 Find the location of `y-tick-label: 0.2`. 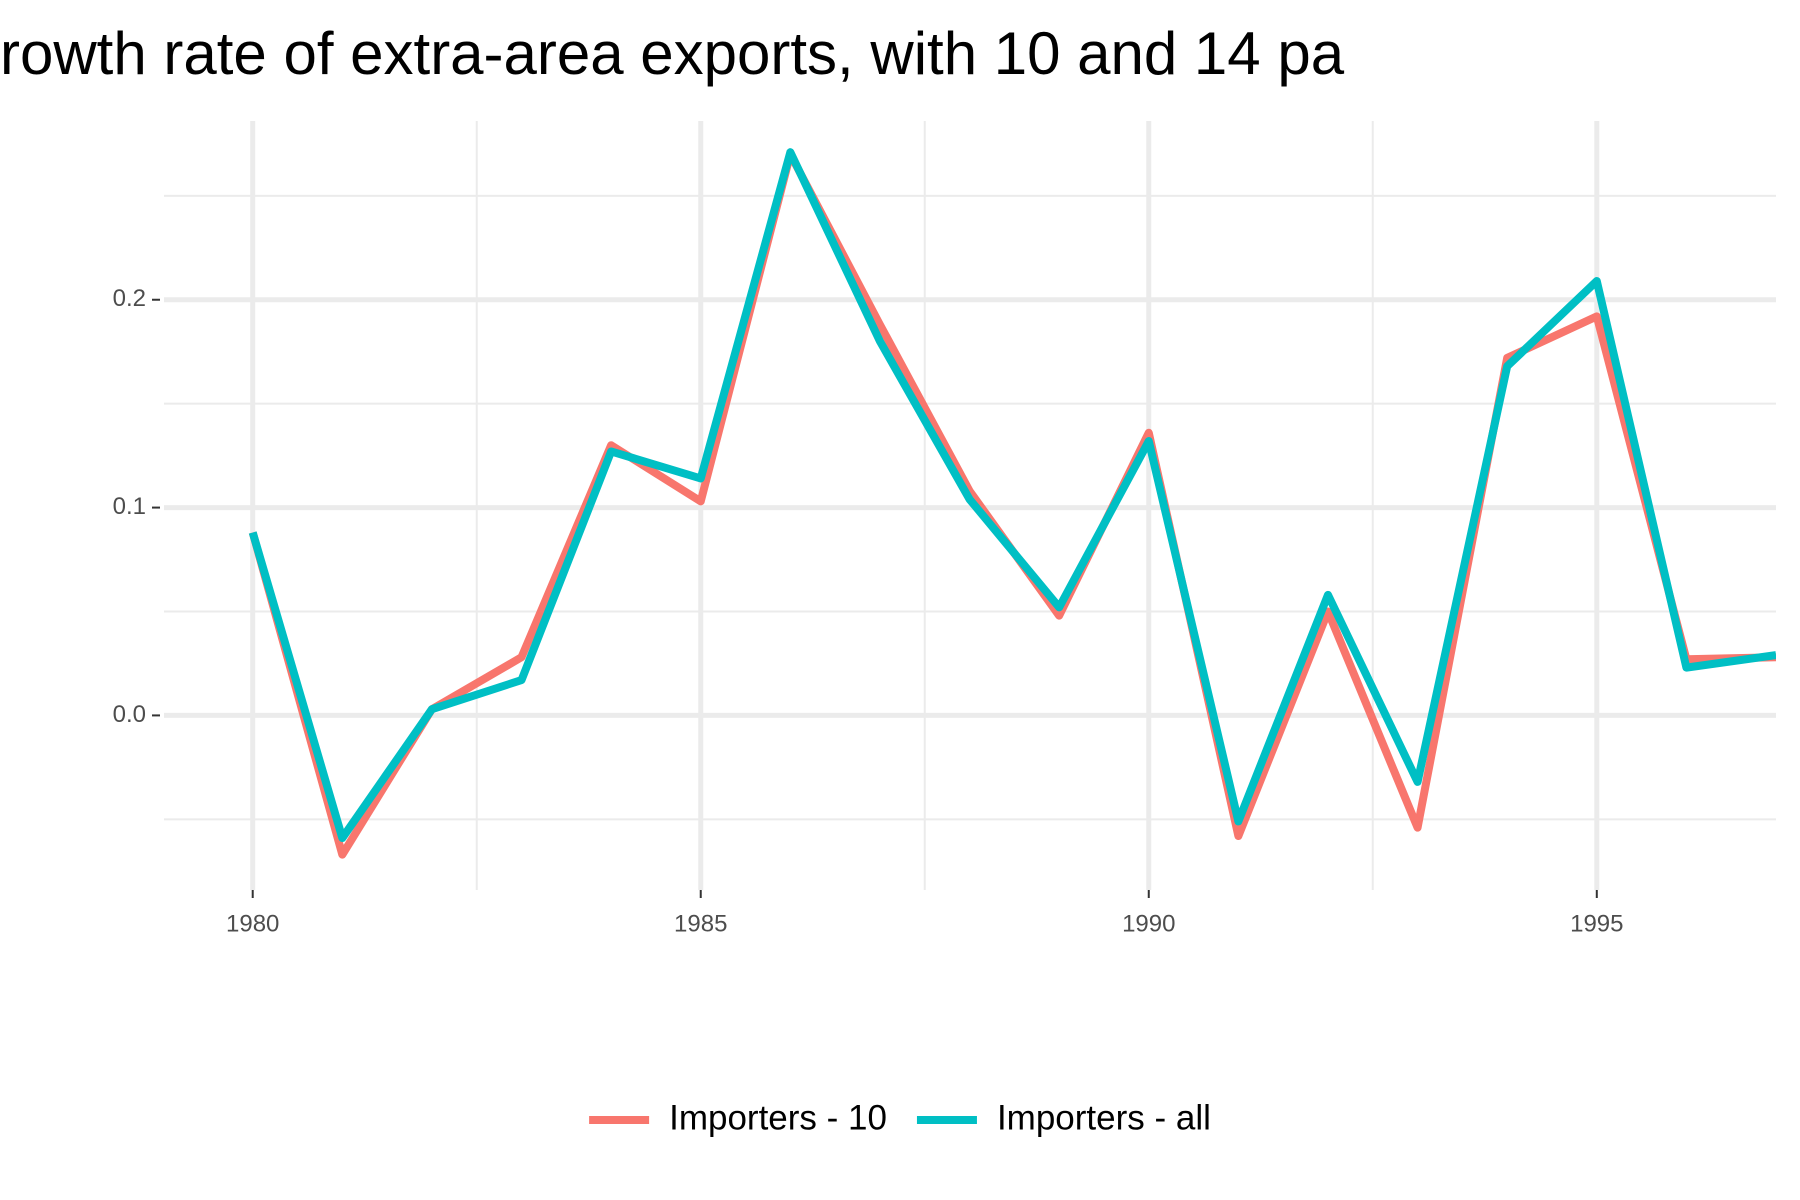

y-tick-label: 0.2 is located at coordinates (129, 298).